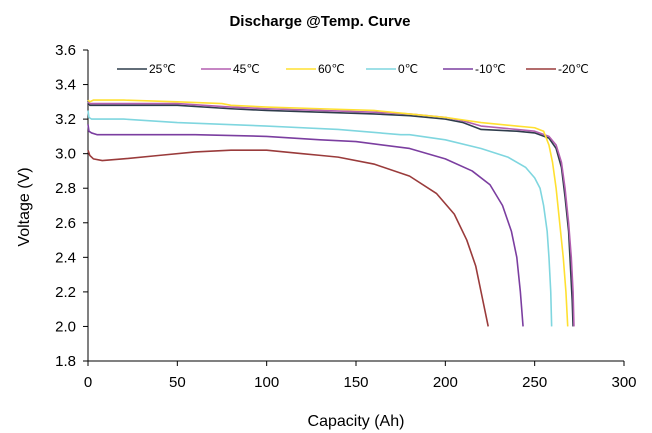 This screenshot has height=433, width=652. Describe the element at coordinates (65, 361) in the screenshot. I see `y-tick-label: 1.8` at that location.